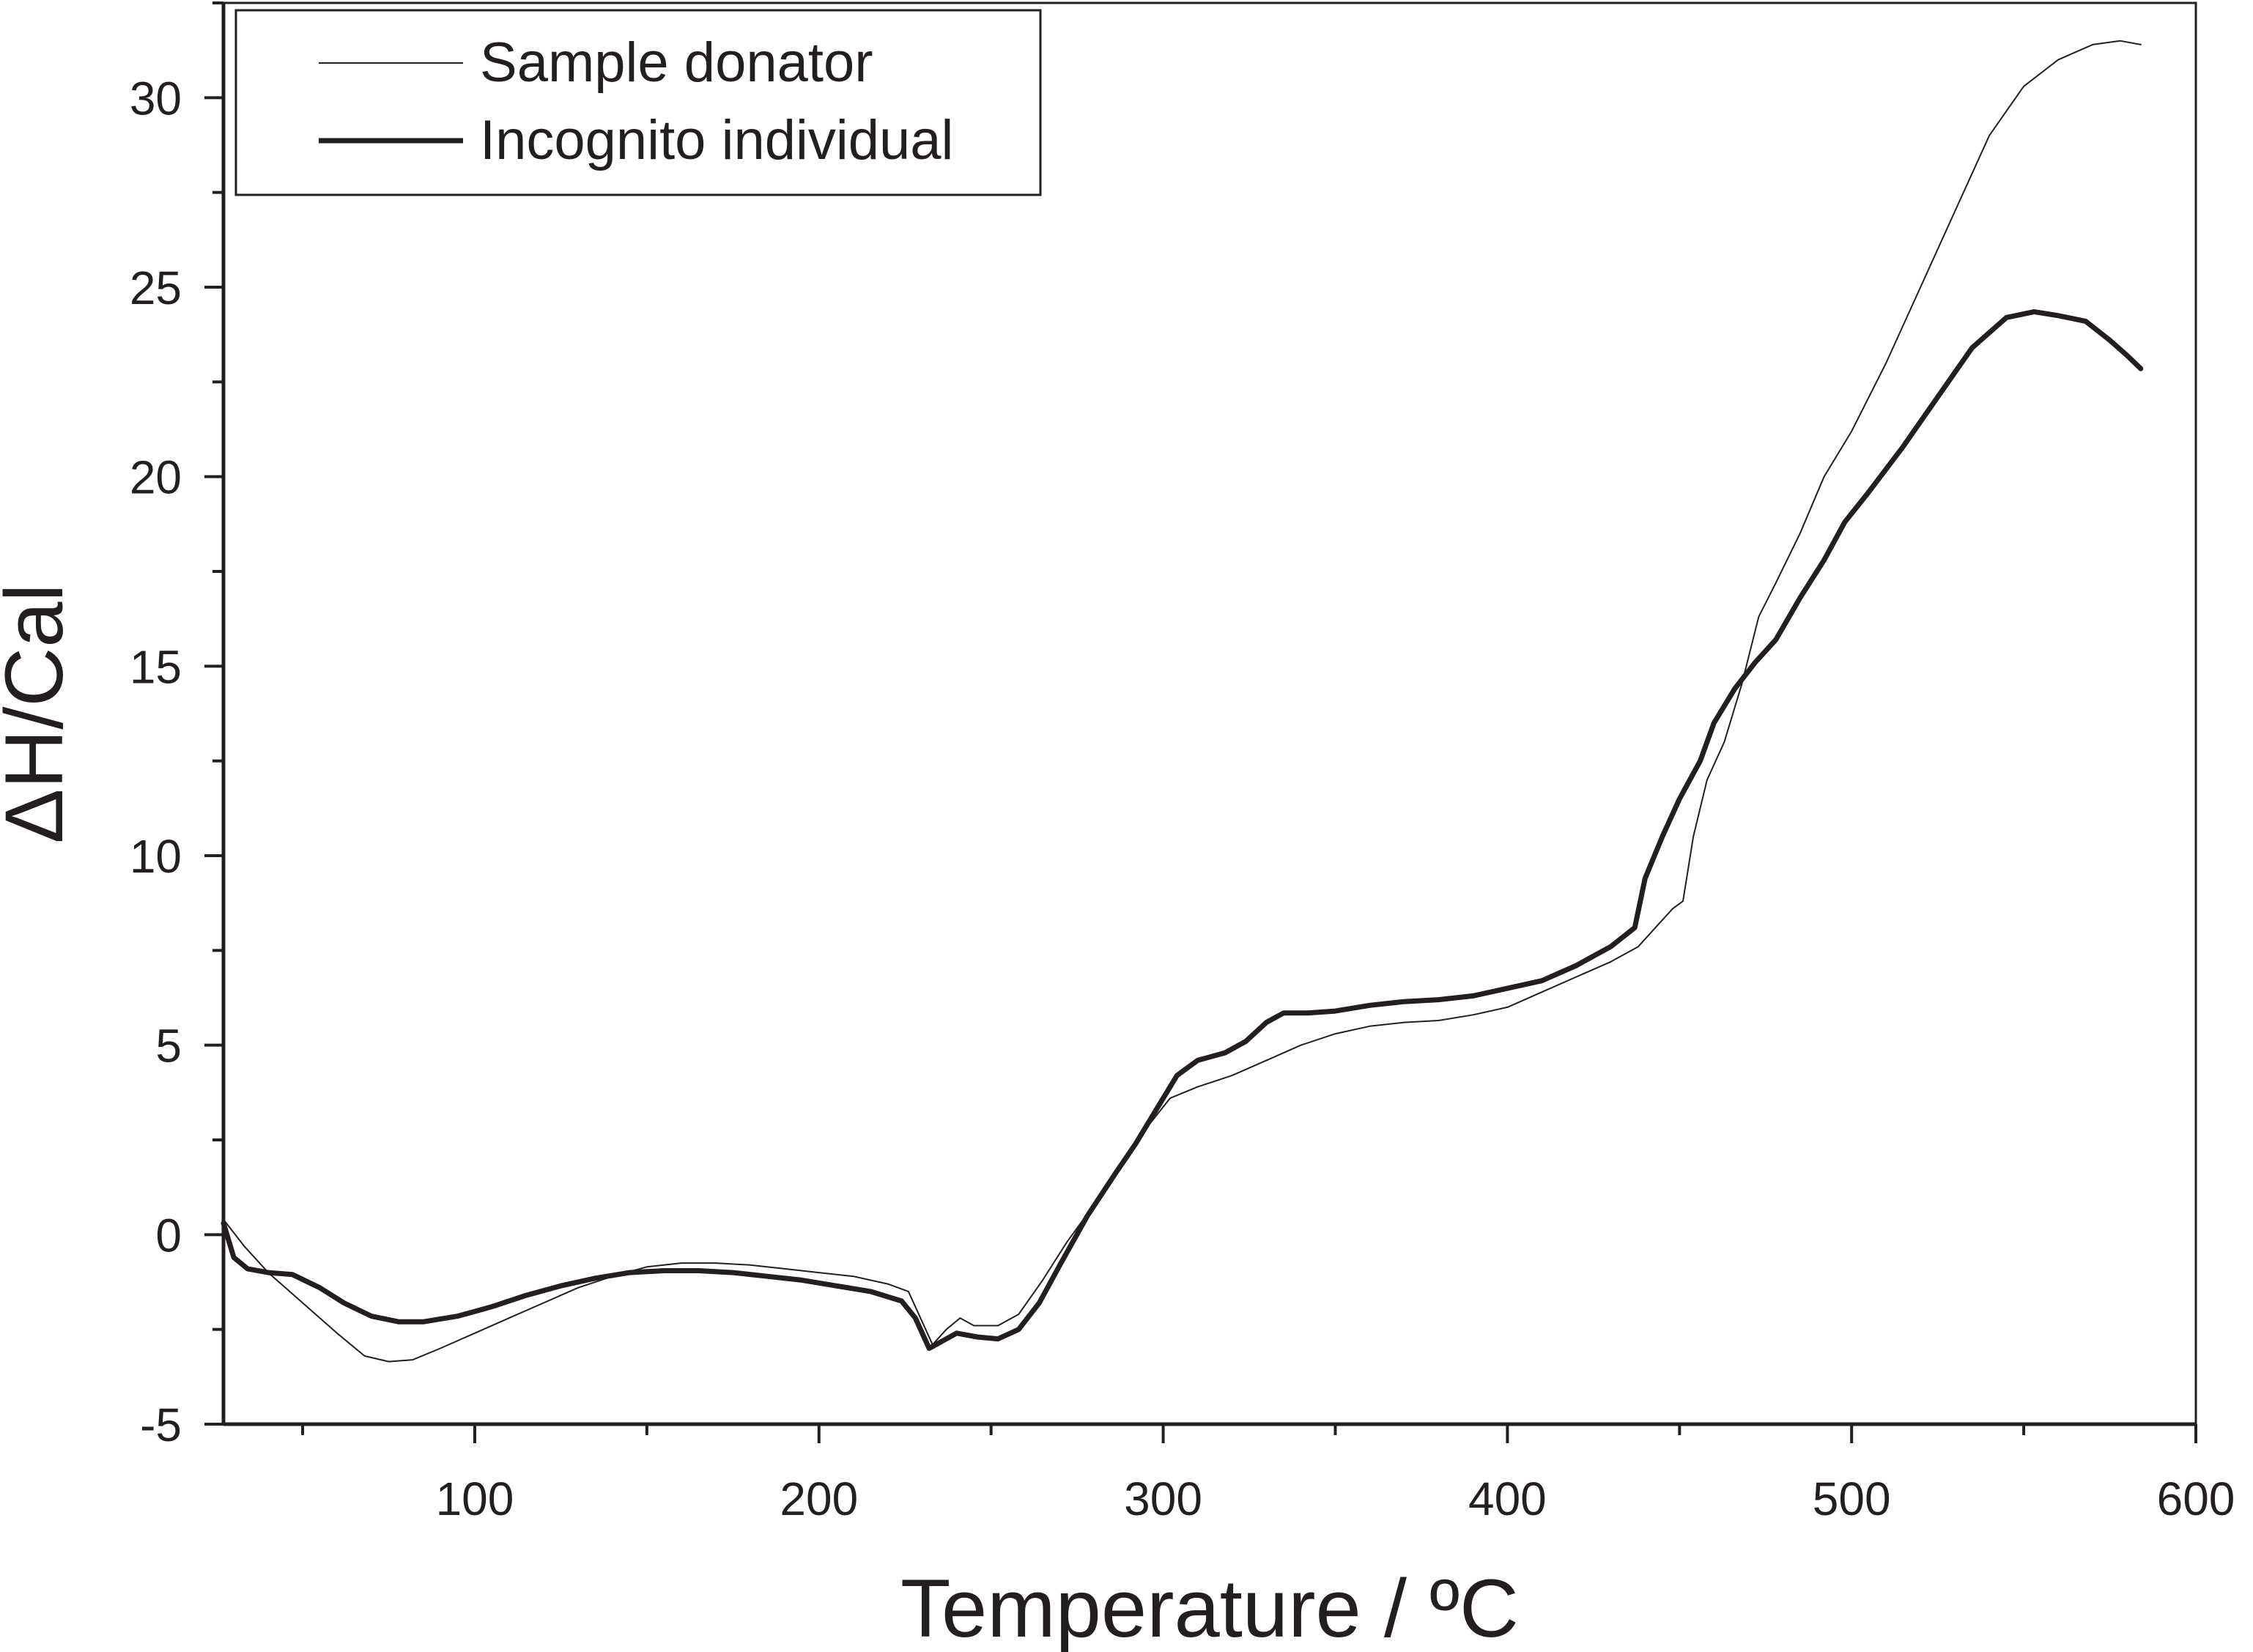  I want to click on x-axis-title: Temperature / ºC, so click(1209, 1607).